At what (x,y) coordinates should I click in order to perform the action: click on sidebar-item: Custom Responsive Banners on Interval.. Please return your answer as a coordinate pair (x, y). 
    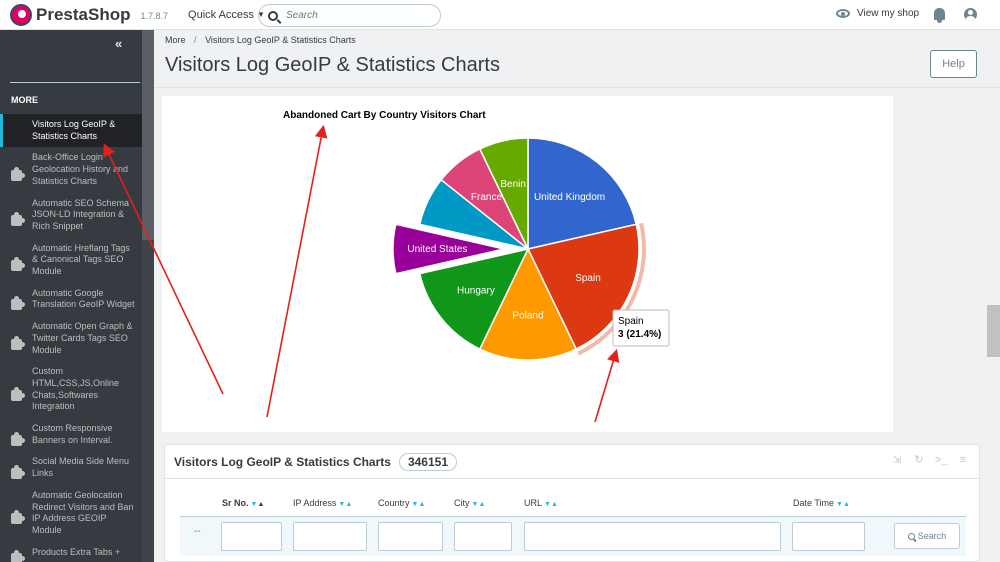
    Looking at the image, I should click on (71, 434).